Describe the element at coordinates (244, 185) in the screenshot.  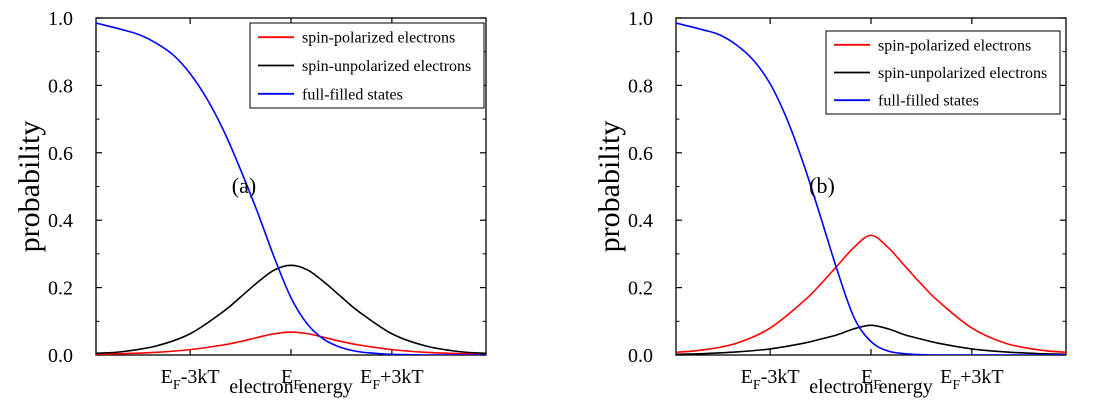
I see `panel-label: (a)` at that location.